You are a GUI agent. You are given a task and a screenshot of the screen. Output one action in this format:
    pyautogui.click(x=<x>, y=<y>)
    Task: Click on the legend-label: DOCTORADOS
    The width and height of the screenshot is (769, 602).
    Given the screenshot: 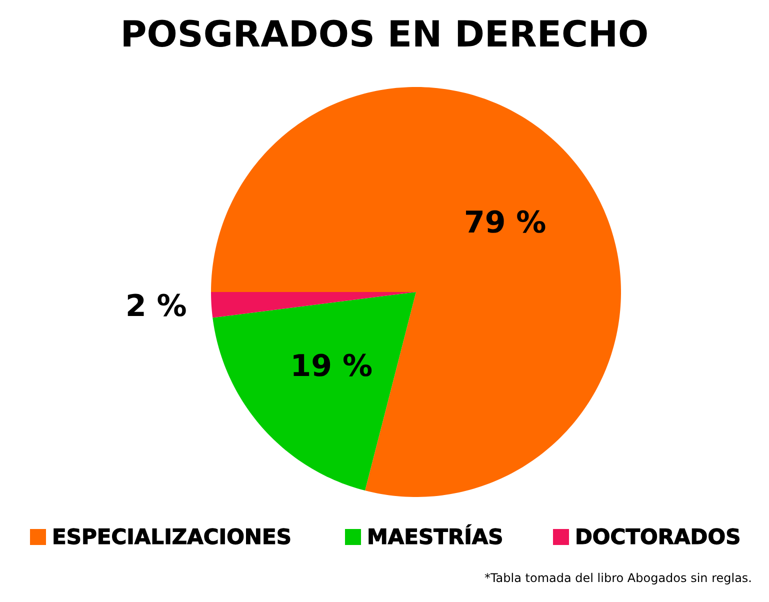 What is the action you would take?
    pyautogui.click(x=658, y=537)
    